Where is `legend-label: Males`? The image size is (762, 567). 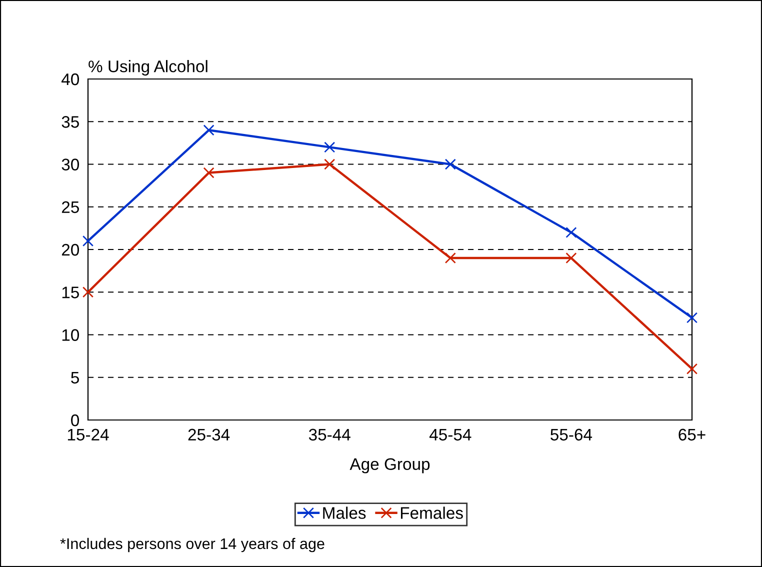 legend-label: Males is located at coordinates (344, 512).